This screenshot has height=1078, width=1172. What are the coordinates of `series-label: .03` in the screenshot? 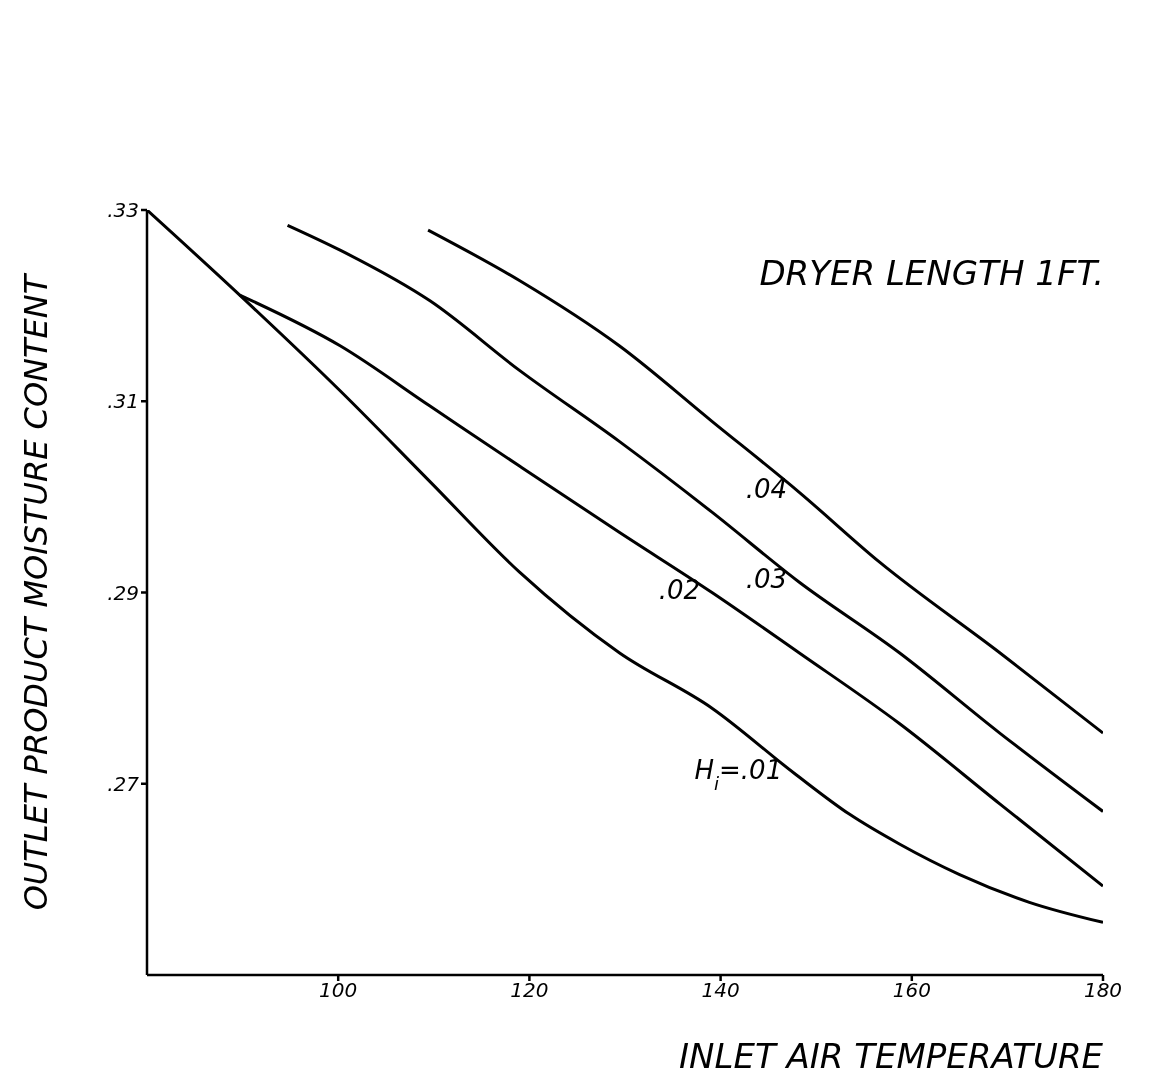 It's located at (766, 578).